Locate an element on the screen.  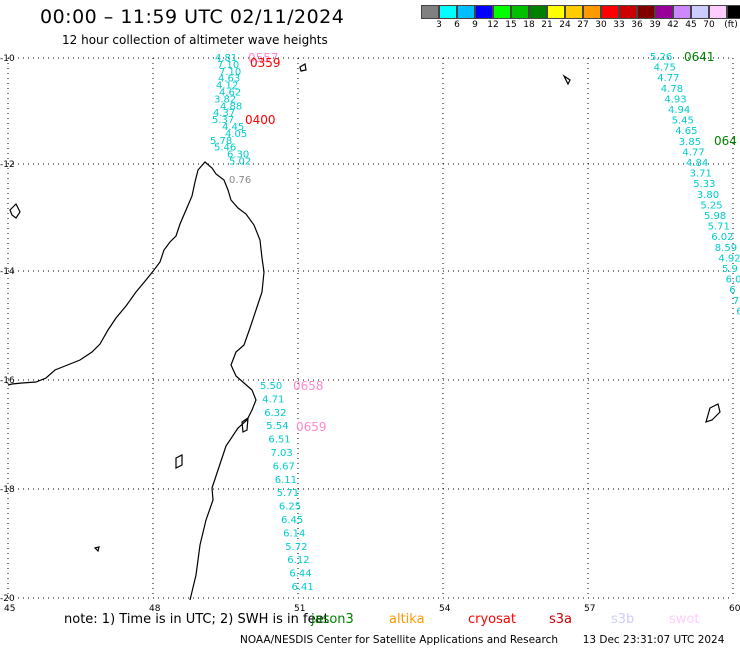
legend-swatches is located at coordinates (580, 12).